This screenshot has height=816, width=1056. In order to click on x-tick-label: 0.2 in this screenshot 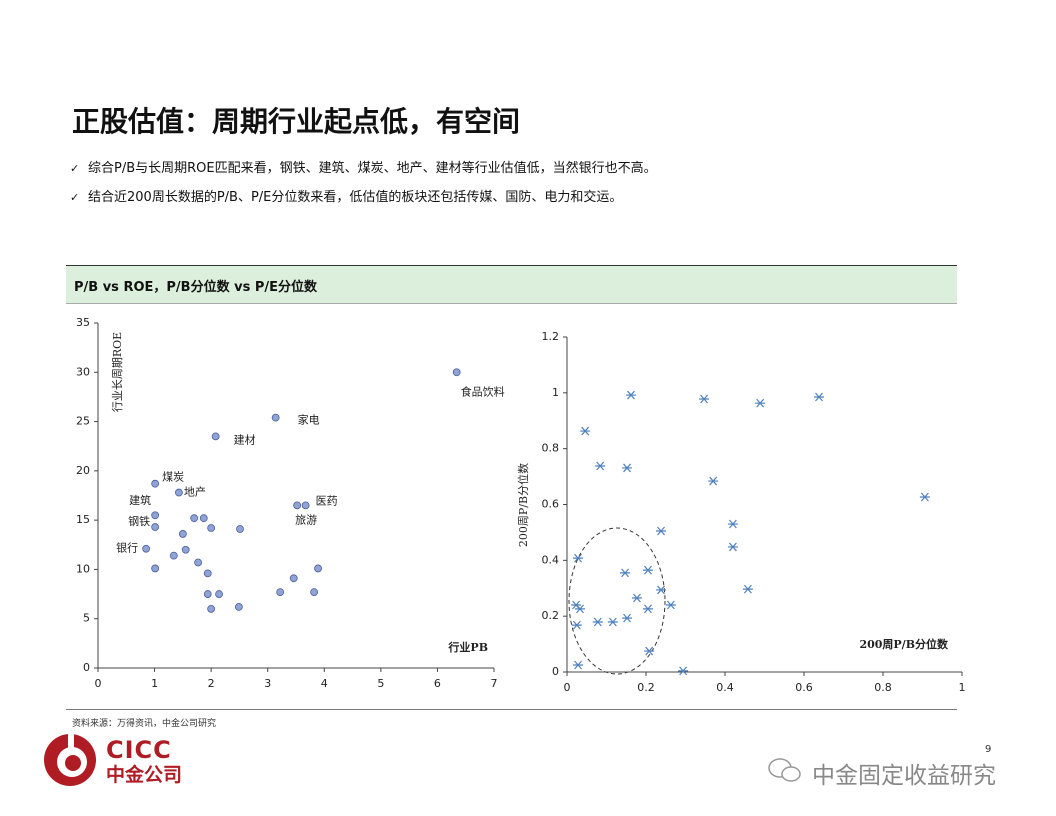, I will do `click(646, 687)`.